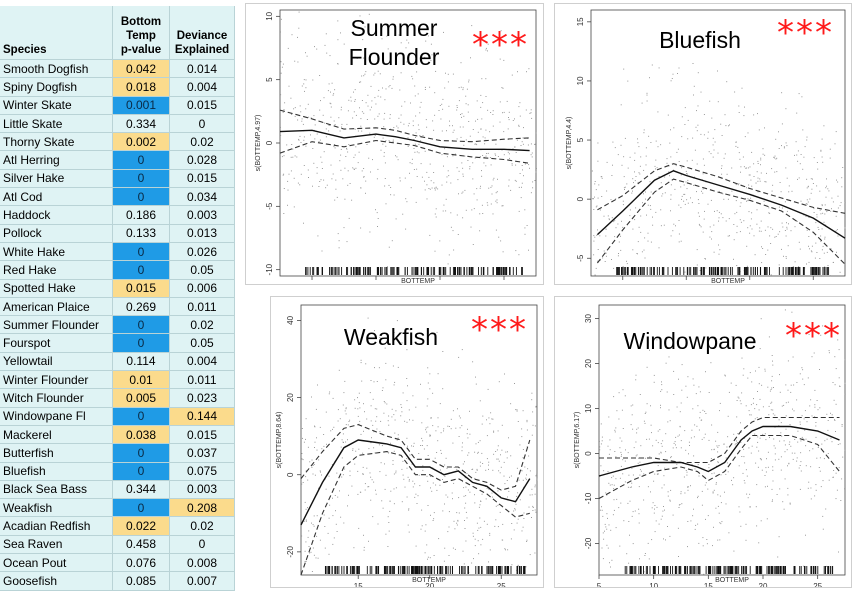 The width and height of the screenshot is (863, 591). Describe the element at coordinates (202, 160) in the screenshot. I see `deviance-cell: 0.028` at that location.